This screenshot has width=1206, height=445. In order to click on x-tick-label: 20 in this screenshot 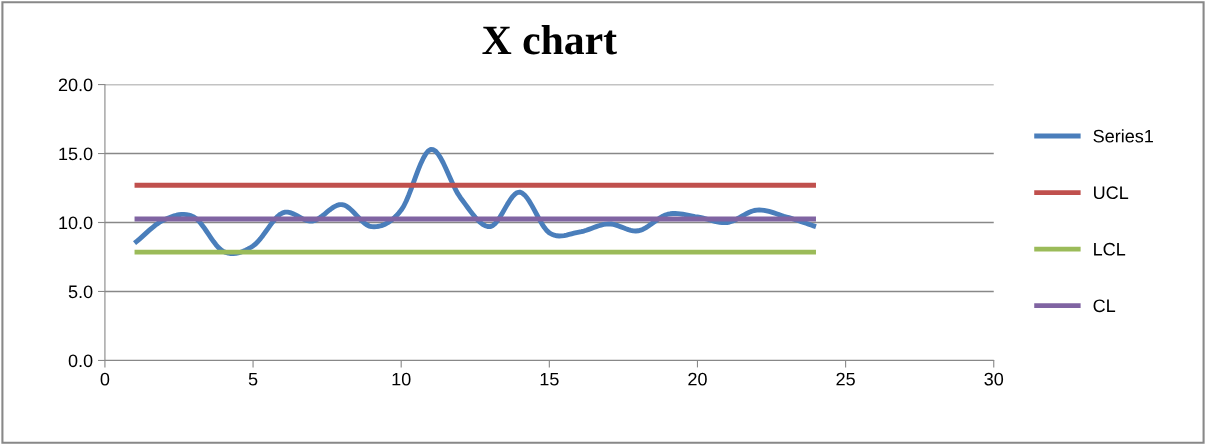, I will do `click(697, 379)`.